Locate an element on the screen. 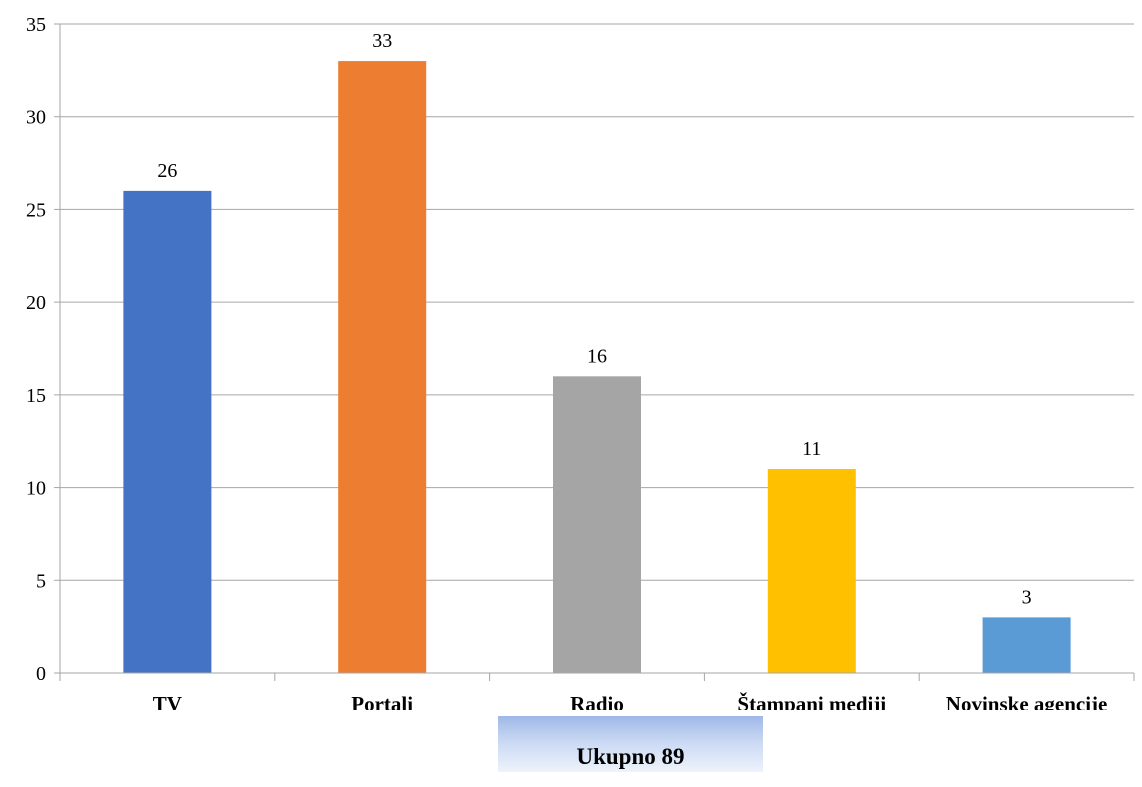 The height and width of the screenshot is (787, 1142). category-label: Novinske agencije is located at coordinates (1027, 701).